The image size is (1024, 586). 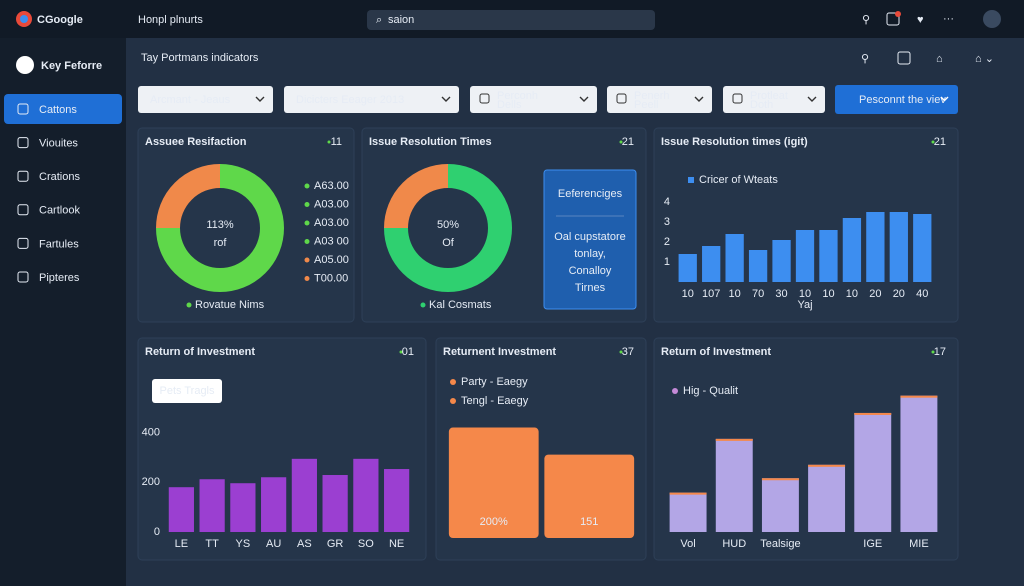 I want to click on x-tick-label: MIE, so click(x=919, y=544).